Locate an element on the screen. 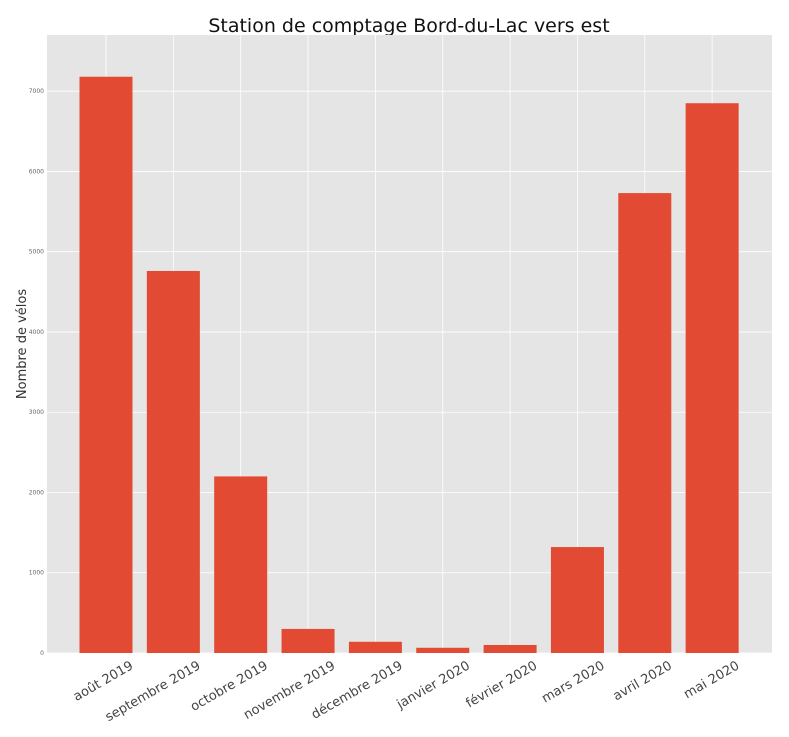 Image resolution: width=789 pixels, height=737 pixels. y-tick-label: 6000 is located at coordinates (36, 171).